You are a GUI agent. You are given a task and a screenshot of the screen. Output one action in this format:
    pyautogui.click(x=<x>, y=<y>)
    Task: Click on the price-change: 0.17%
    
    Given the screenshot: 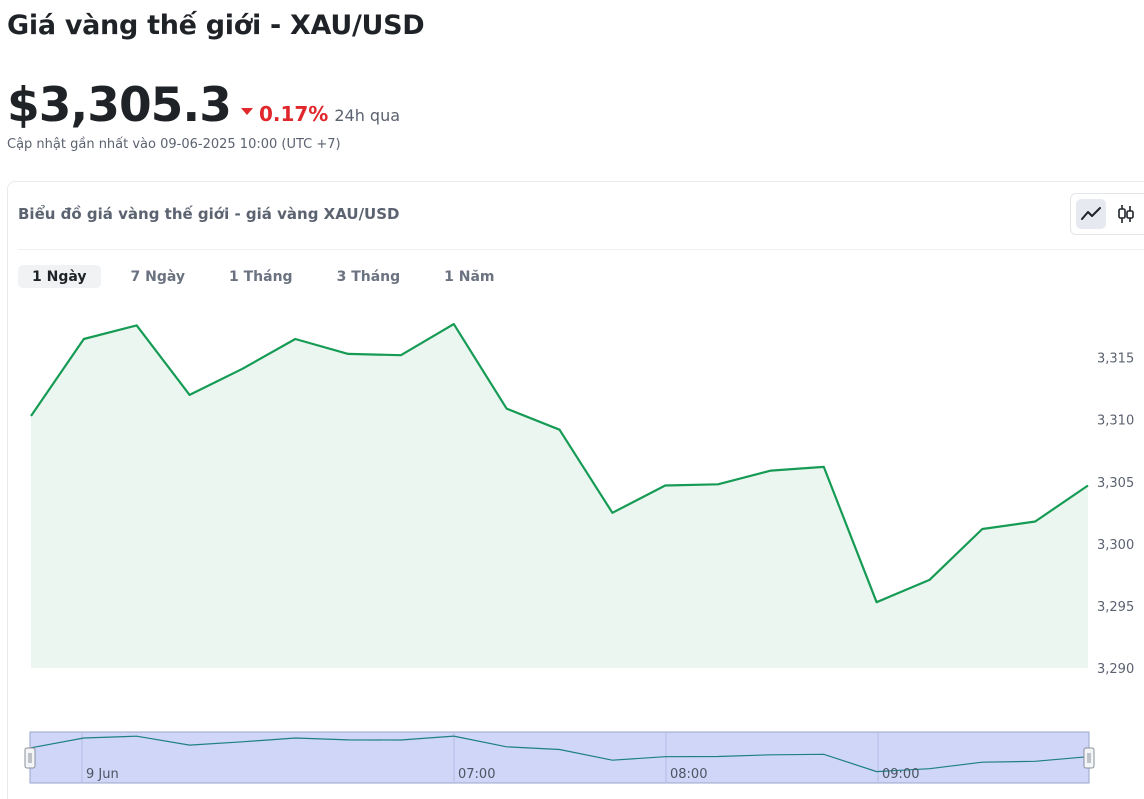 What is the action you would take?
    pyautogui.click(x=293, y=114)
    